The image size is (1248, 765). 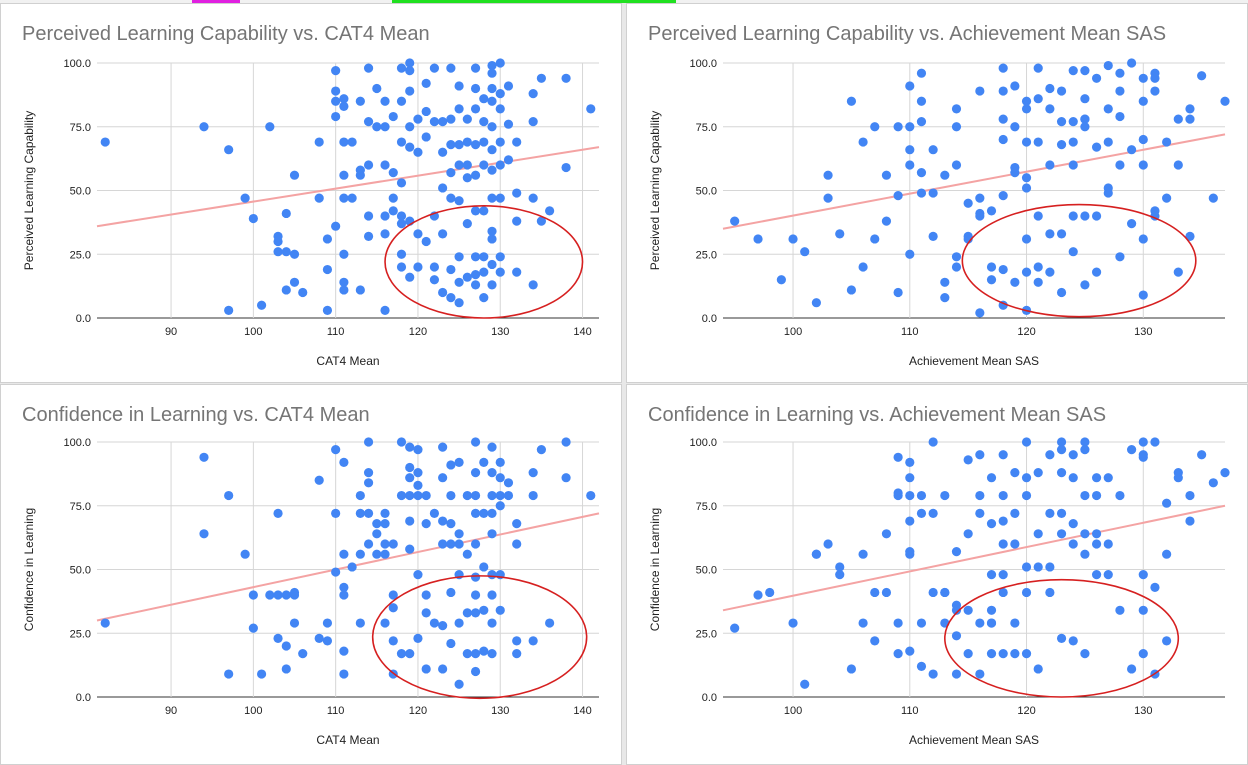 I want to click on toolbar-strip, so click(x=624, y=1).